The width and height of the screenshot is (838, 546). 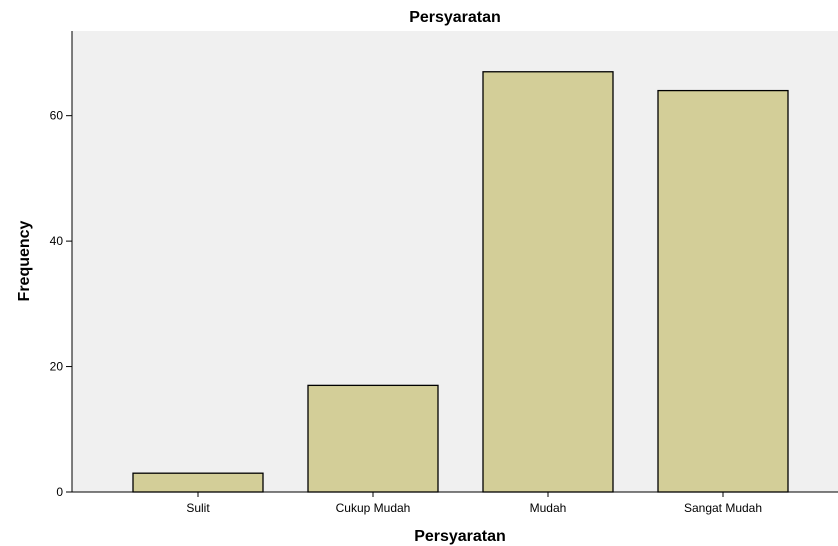 What do you see at coordinates (548, 508) in the screenshot?
I see `x-tick-label: Mudah` at bounding box center [548, 508].